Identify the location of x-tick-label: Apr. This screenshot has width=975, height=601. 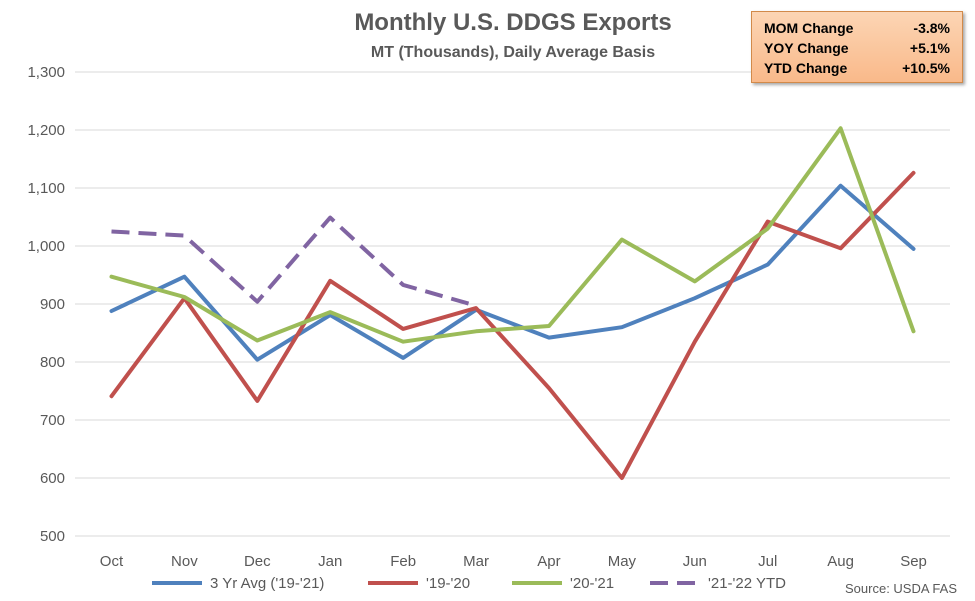
(548, 561).